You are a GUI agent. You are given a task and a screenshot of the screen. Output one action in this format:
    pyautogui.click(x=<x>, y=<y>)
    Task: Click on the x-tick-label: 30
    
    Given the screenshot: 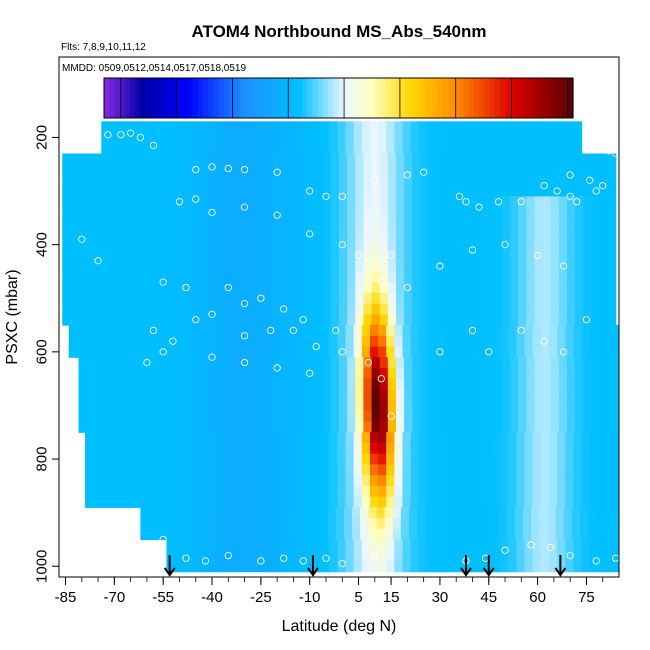 What is the action you would take?
    pyautogui.click(x=440, y=597)
    